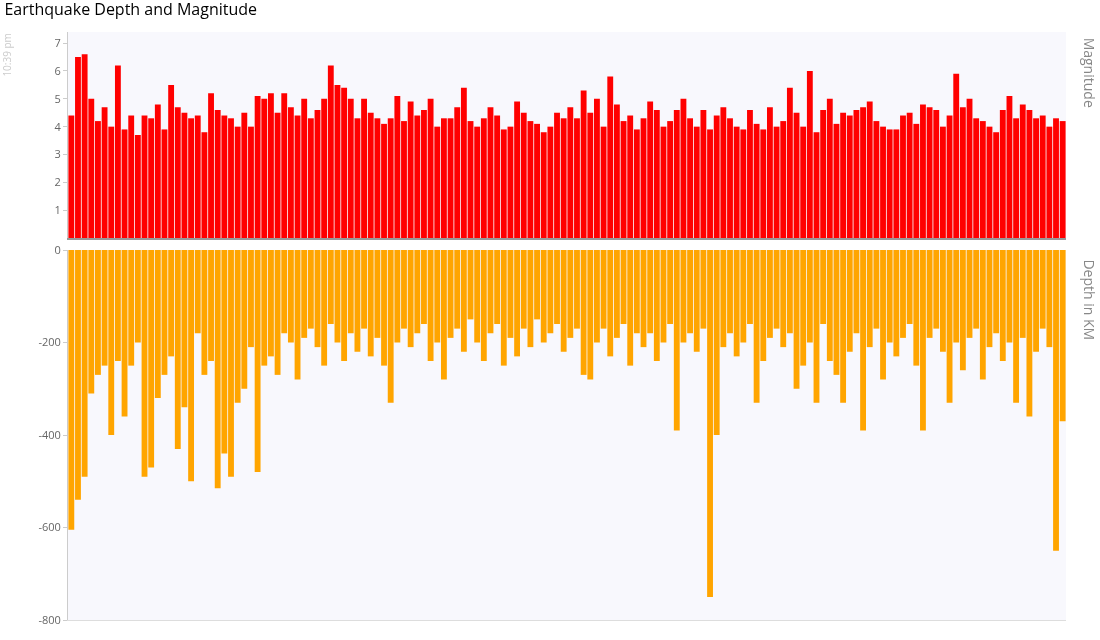  What do you see at coordinates (1089, 72) in the screenshot?
I see `y-axis-title: Magnitude` at bounding box center [1089, 72].